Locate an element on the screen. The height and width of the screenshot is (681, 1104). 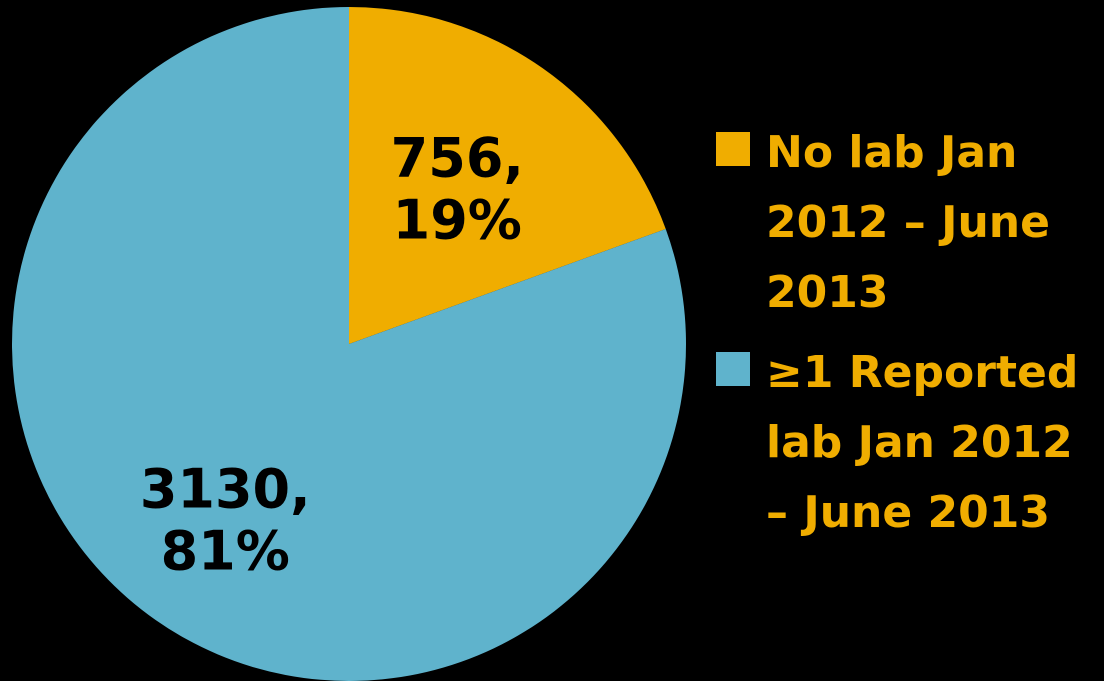
slice-label-1: 3130, 81% is located at coordinates (225, 520).